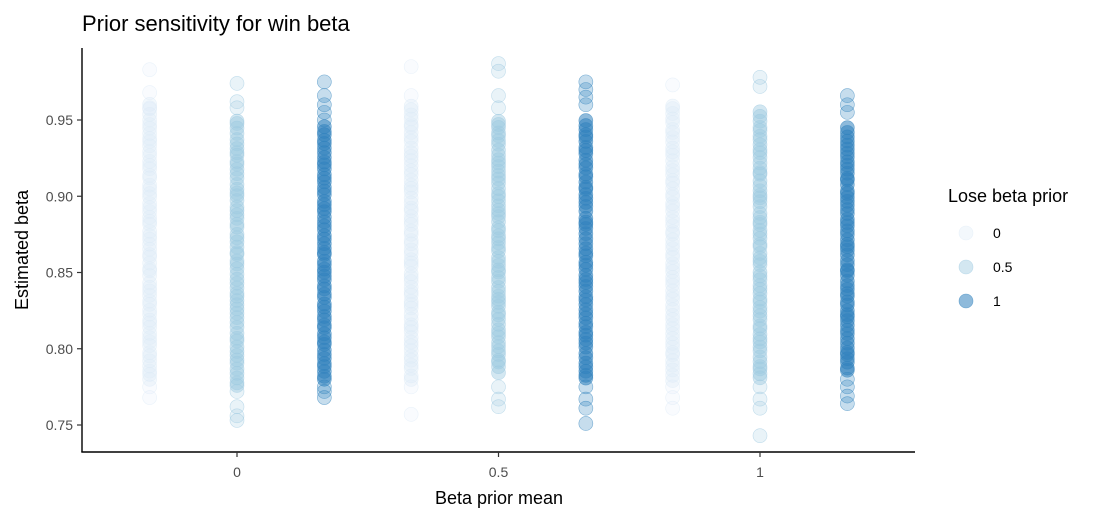  Describe the element at coordinates (966, 233) in the screenshot. I see `legend-key` at that location.